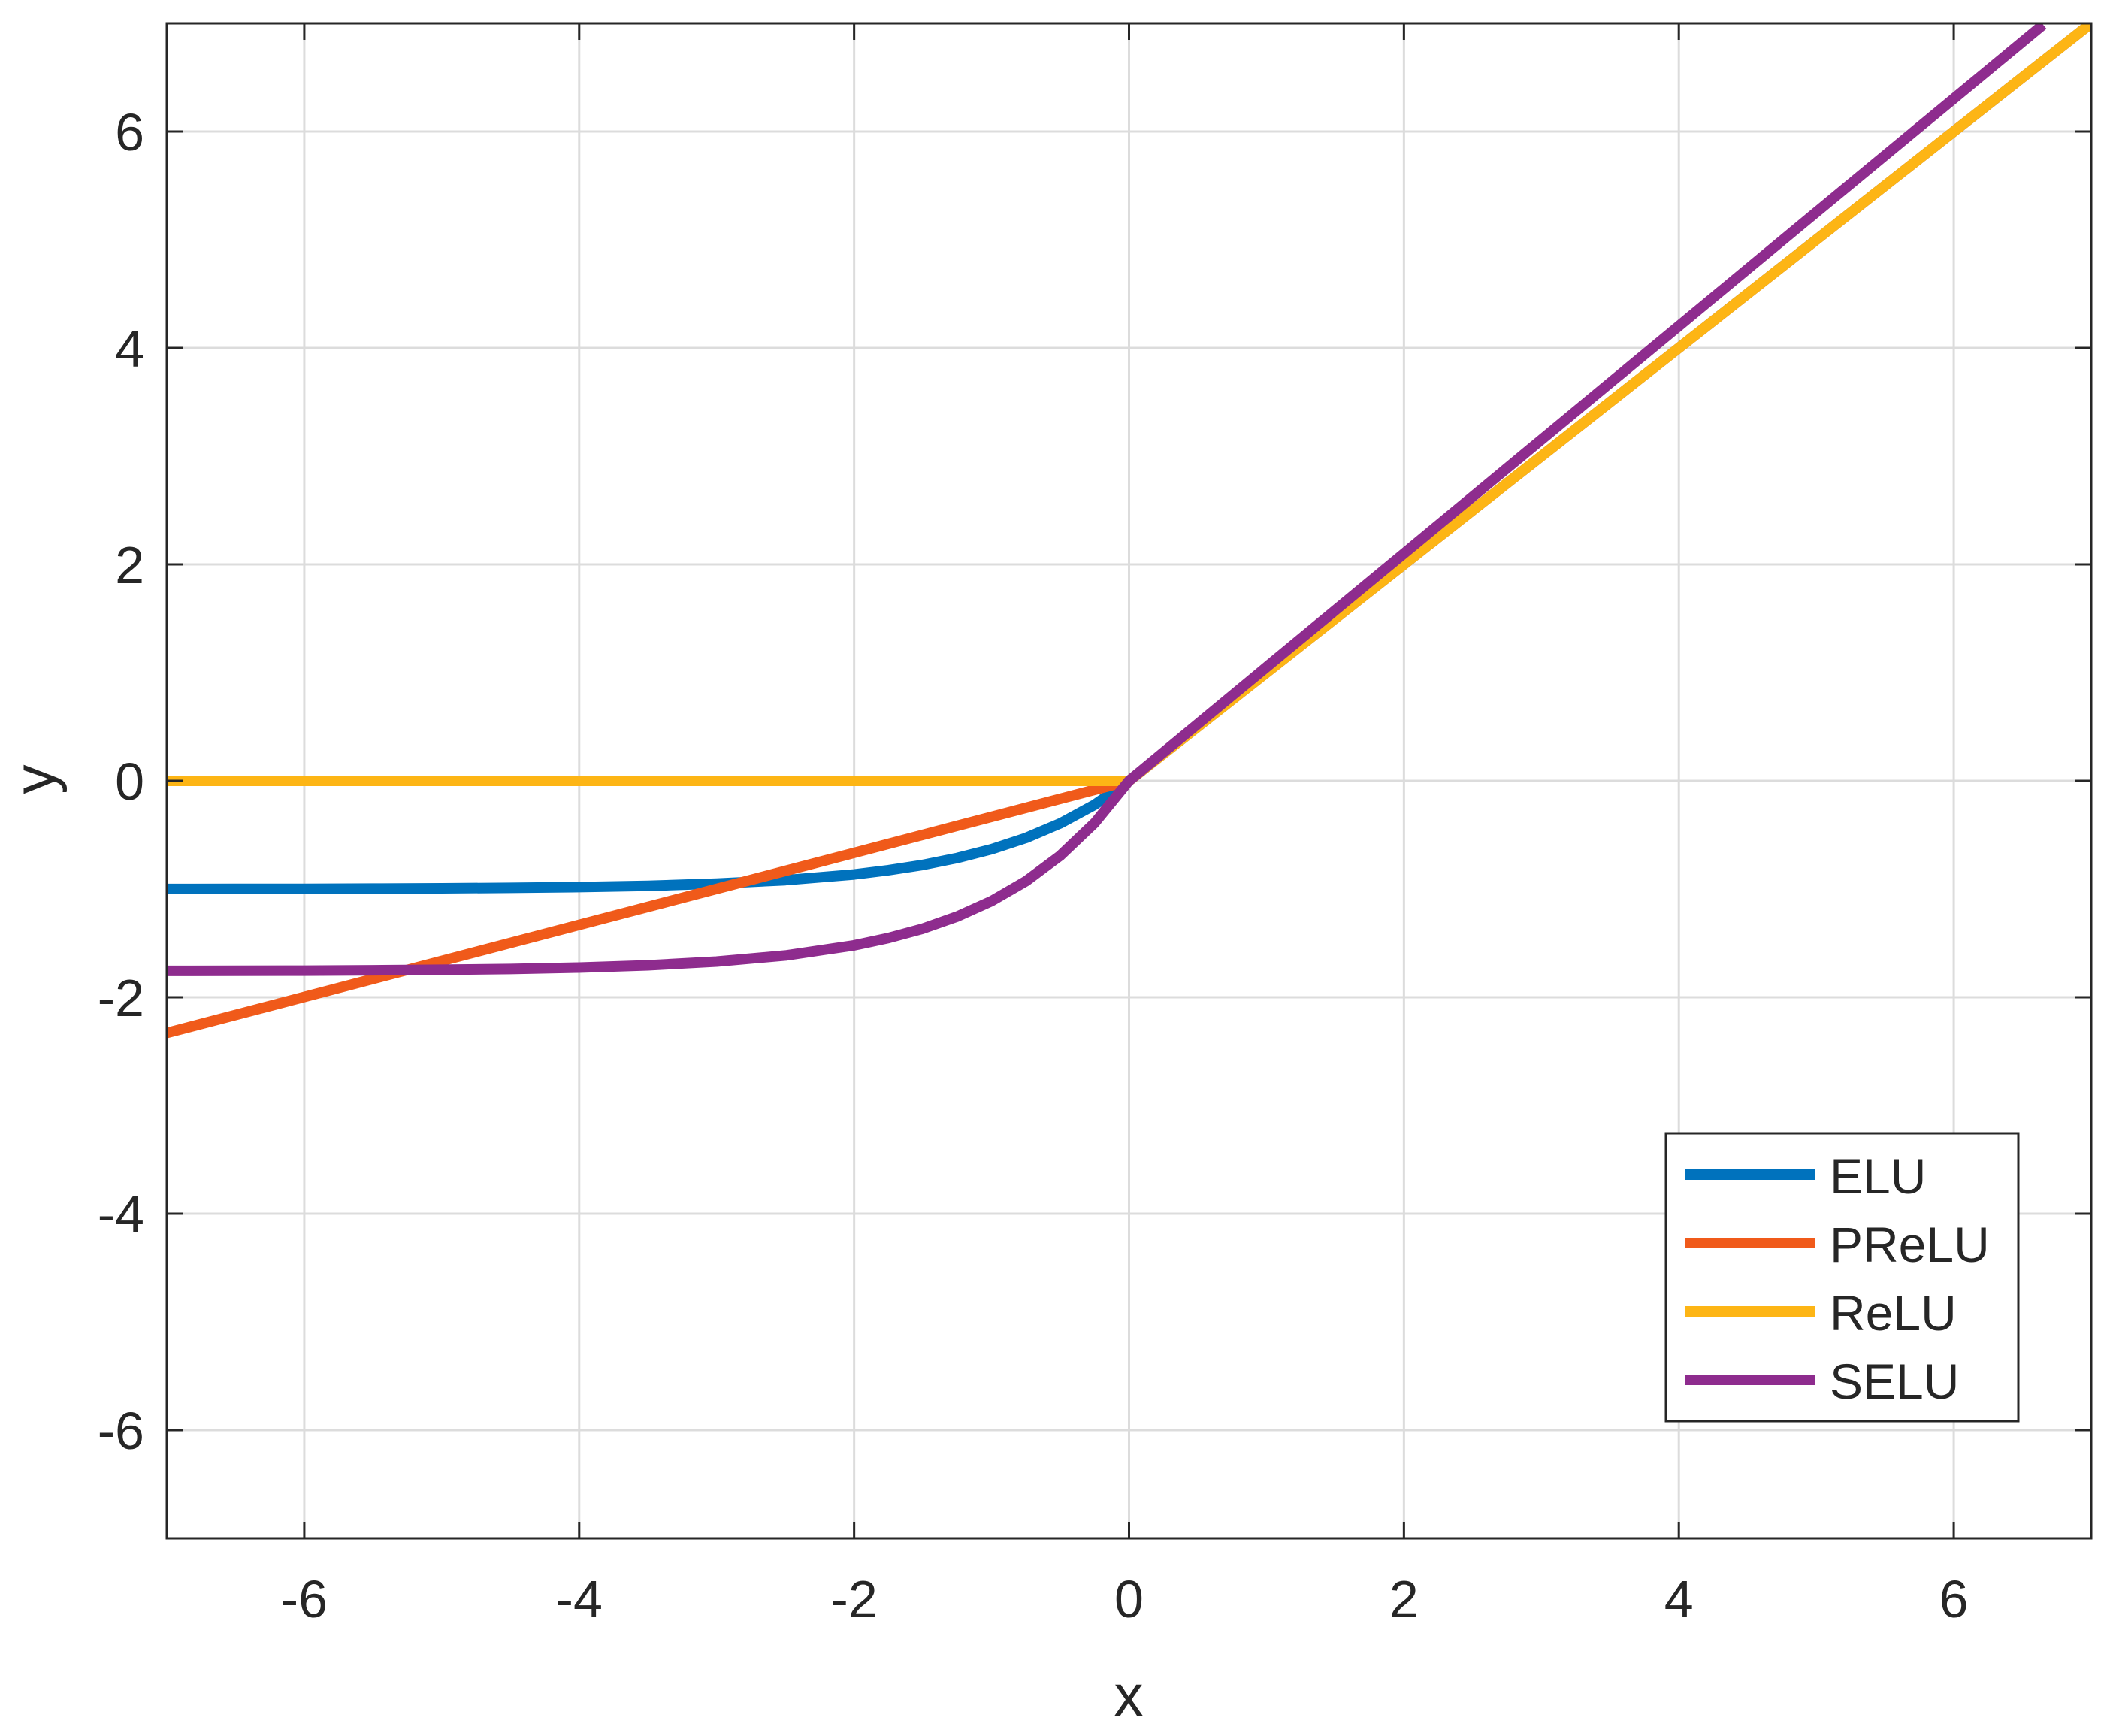  What do you see at coordinates (121, 1431) in the screenshot?
I see `y-tick-label: -6` at bounding box center [121, 1431].